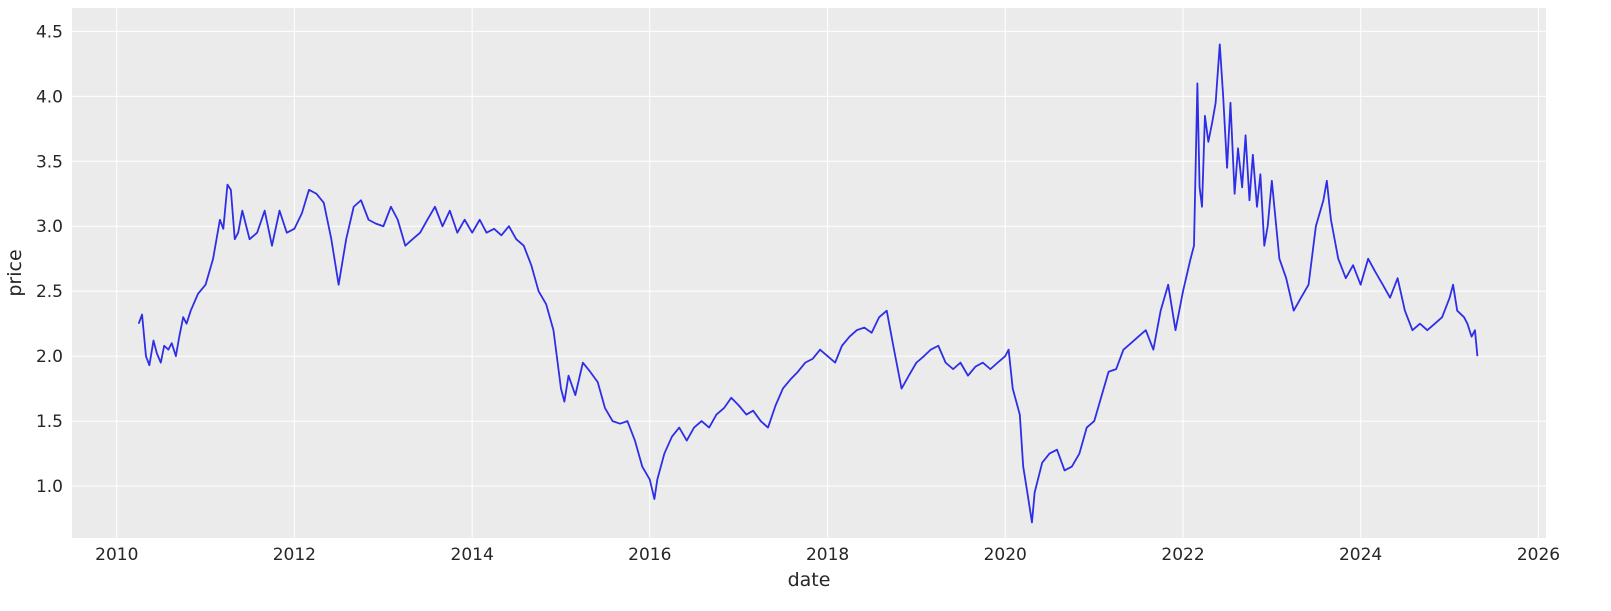 The image size is (1611, 611). What do you see at coordinates (49, 292) in the screenshot?
I see `y-tick-label: 2.5` at bounding box center [49, 292].